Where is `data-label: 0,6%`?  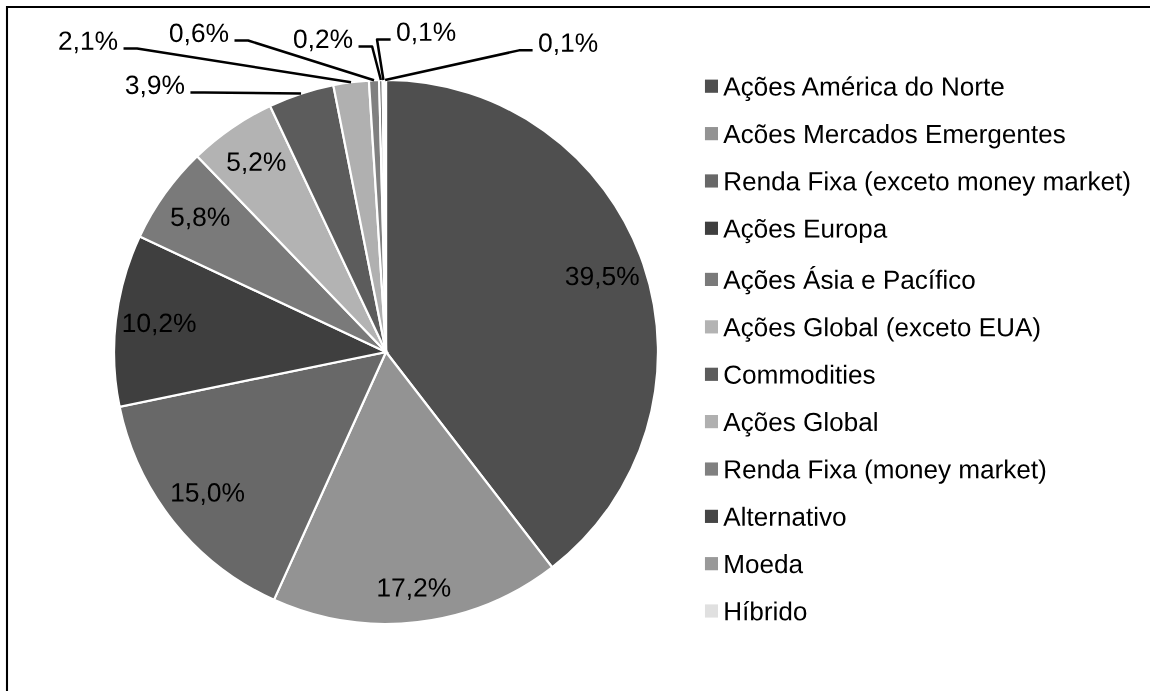 data-label: 0,6% is located at coordinates (199, 34).